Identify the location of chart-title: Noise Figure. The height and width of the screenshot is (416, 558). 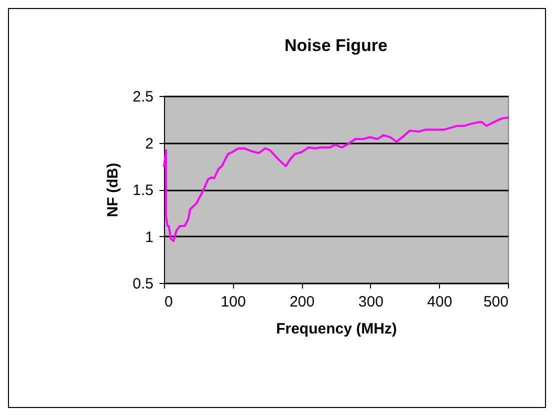
(336, 45).